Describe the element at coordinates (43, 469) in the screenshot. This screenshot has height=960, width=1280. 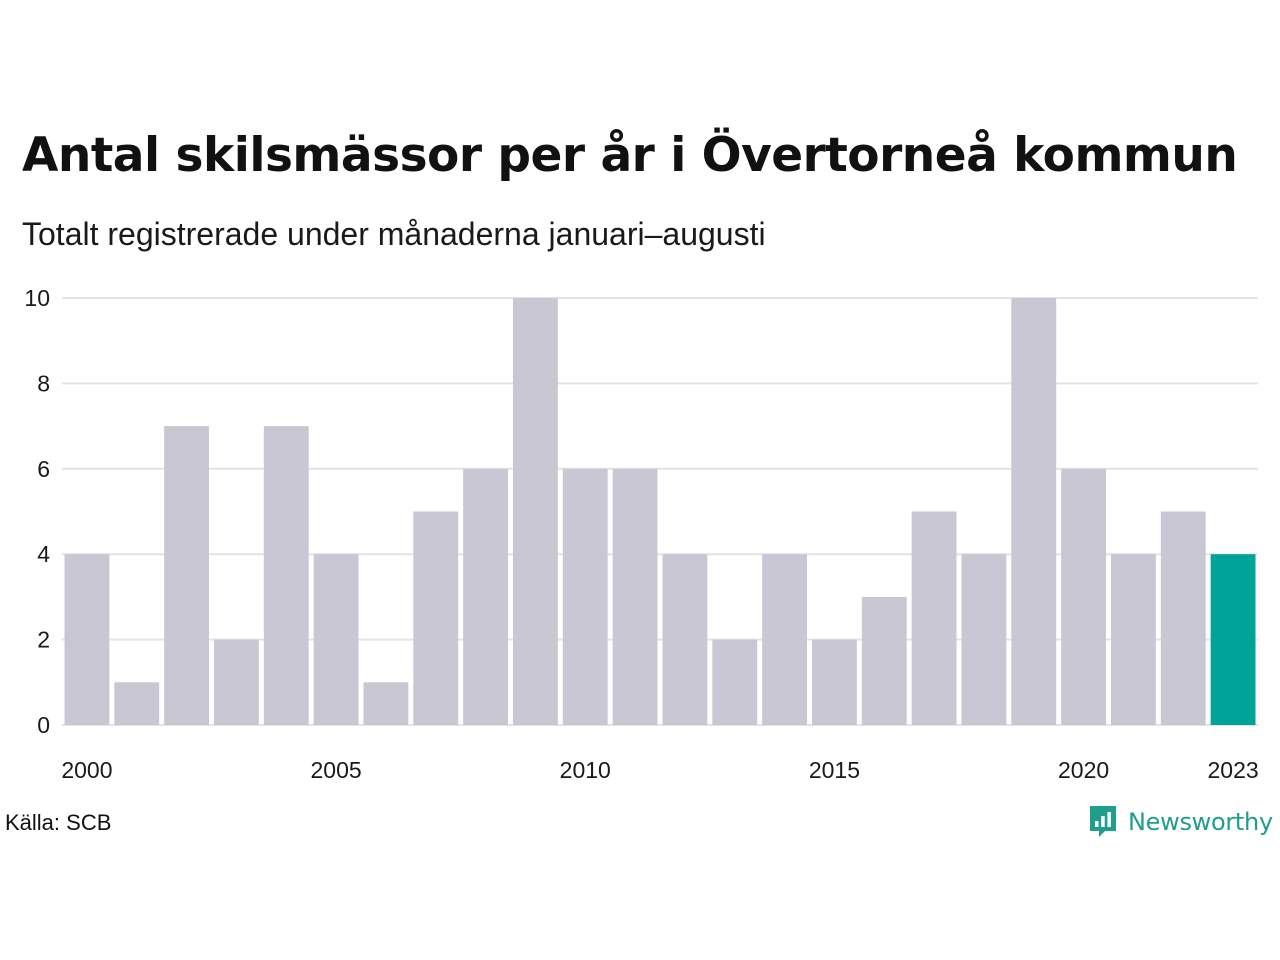
I see `y-tick-label: 6` at that location.